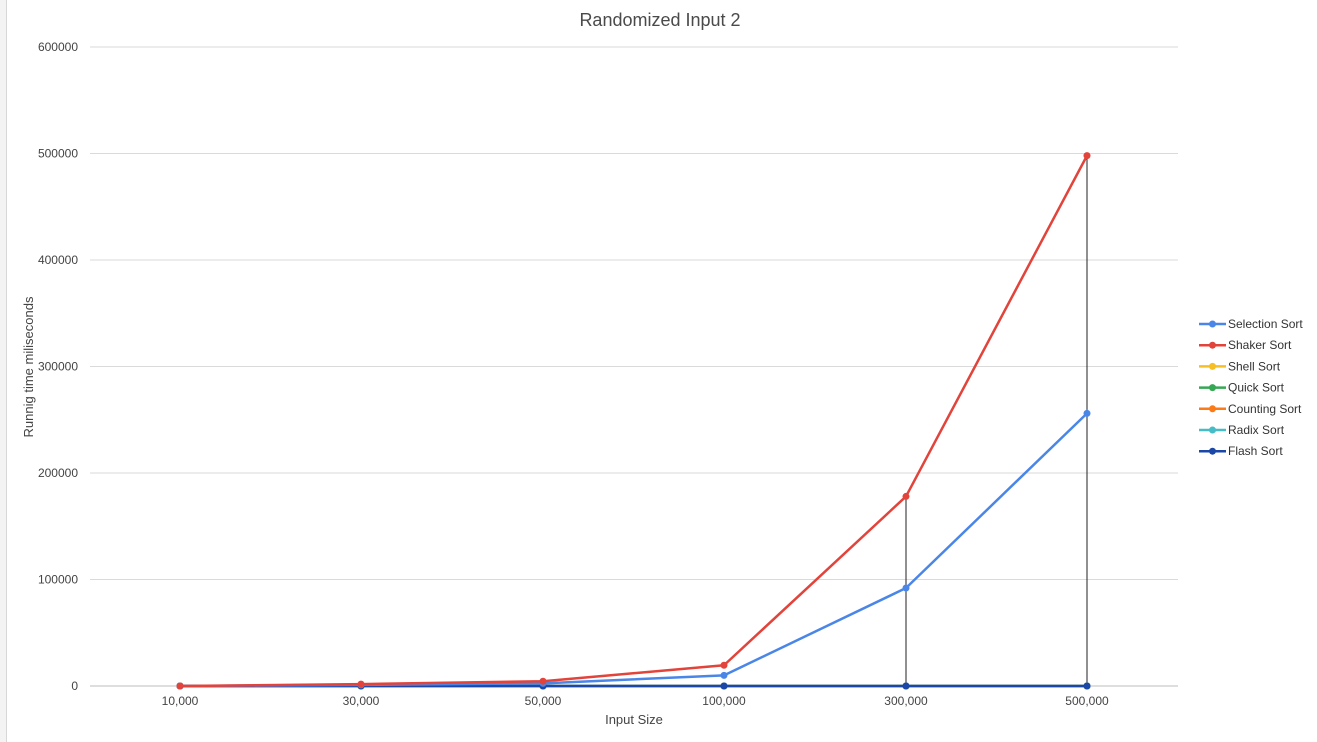 The width and height of the screenshot is (1317, 742). What do you see at coordinates (1087, 701) in the screenshot?
I see `x-tick-label: 500,000` at bounding box center [1087, 701].